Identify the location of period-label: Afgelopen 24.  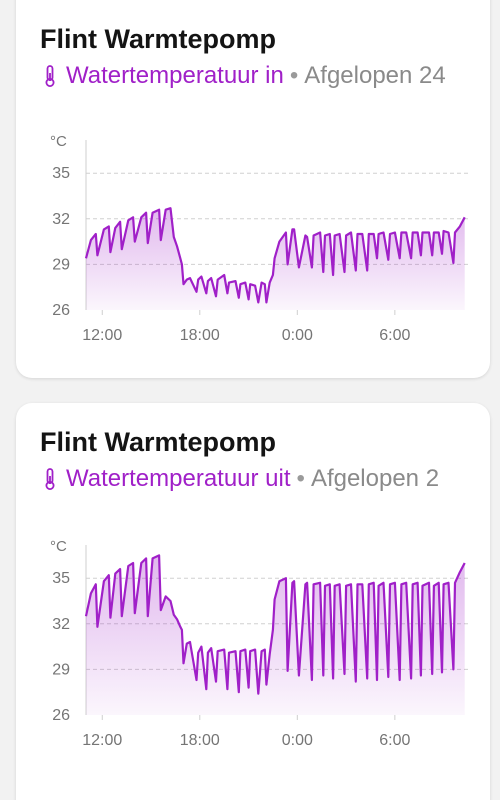
(375, 75).